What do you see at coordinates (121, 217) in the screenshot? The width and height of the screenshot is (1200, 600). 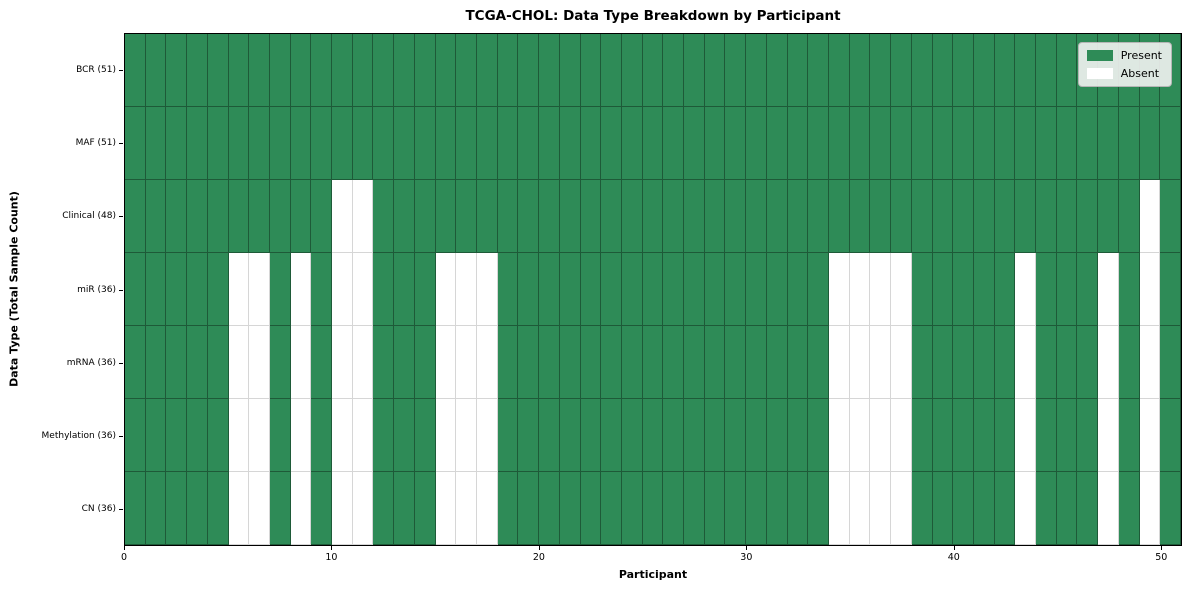 I see `y-tick-mark` at bounding box center [121, 217].